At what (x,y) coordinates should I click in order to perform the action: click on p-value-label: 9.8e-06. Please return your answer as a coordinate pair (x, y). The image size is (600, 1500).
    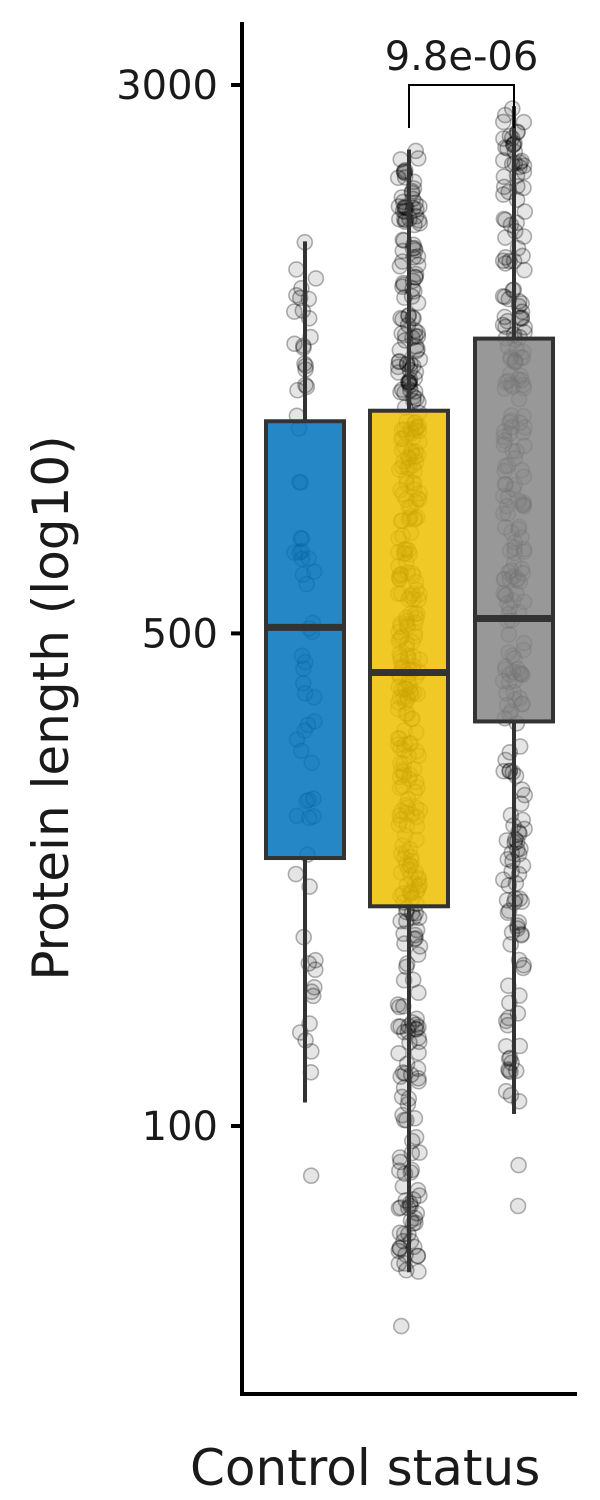
    Looking at the image, I should click on (462, 57).